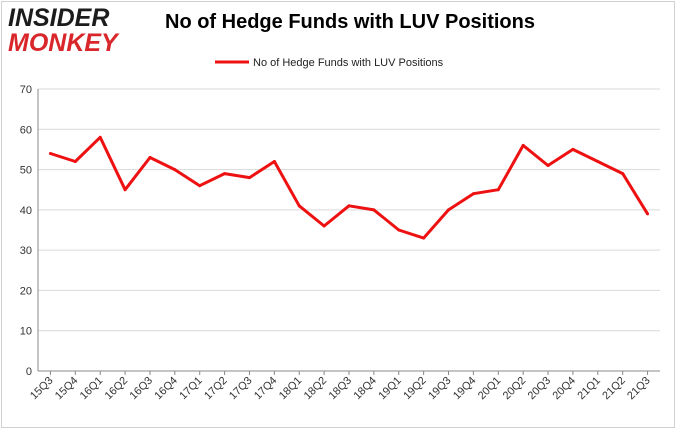 This screenshot has width=678, height=431. I want to click on x-tick-label: 19Q3, so click(440, 389).